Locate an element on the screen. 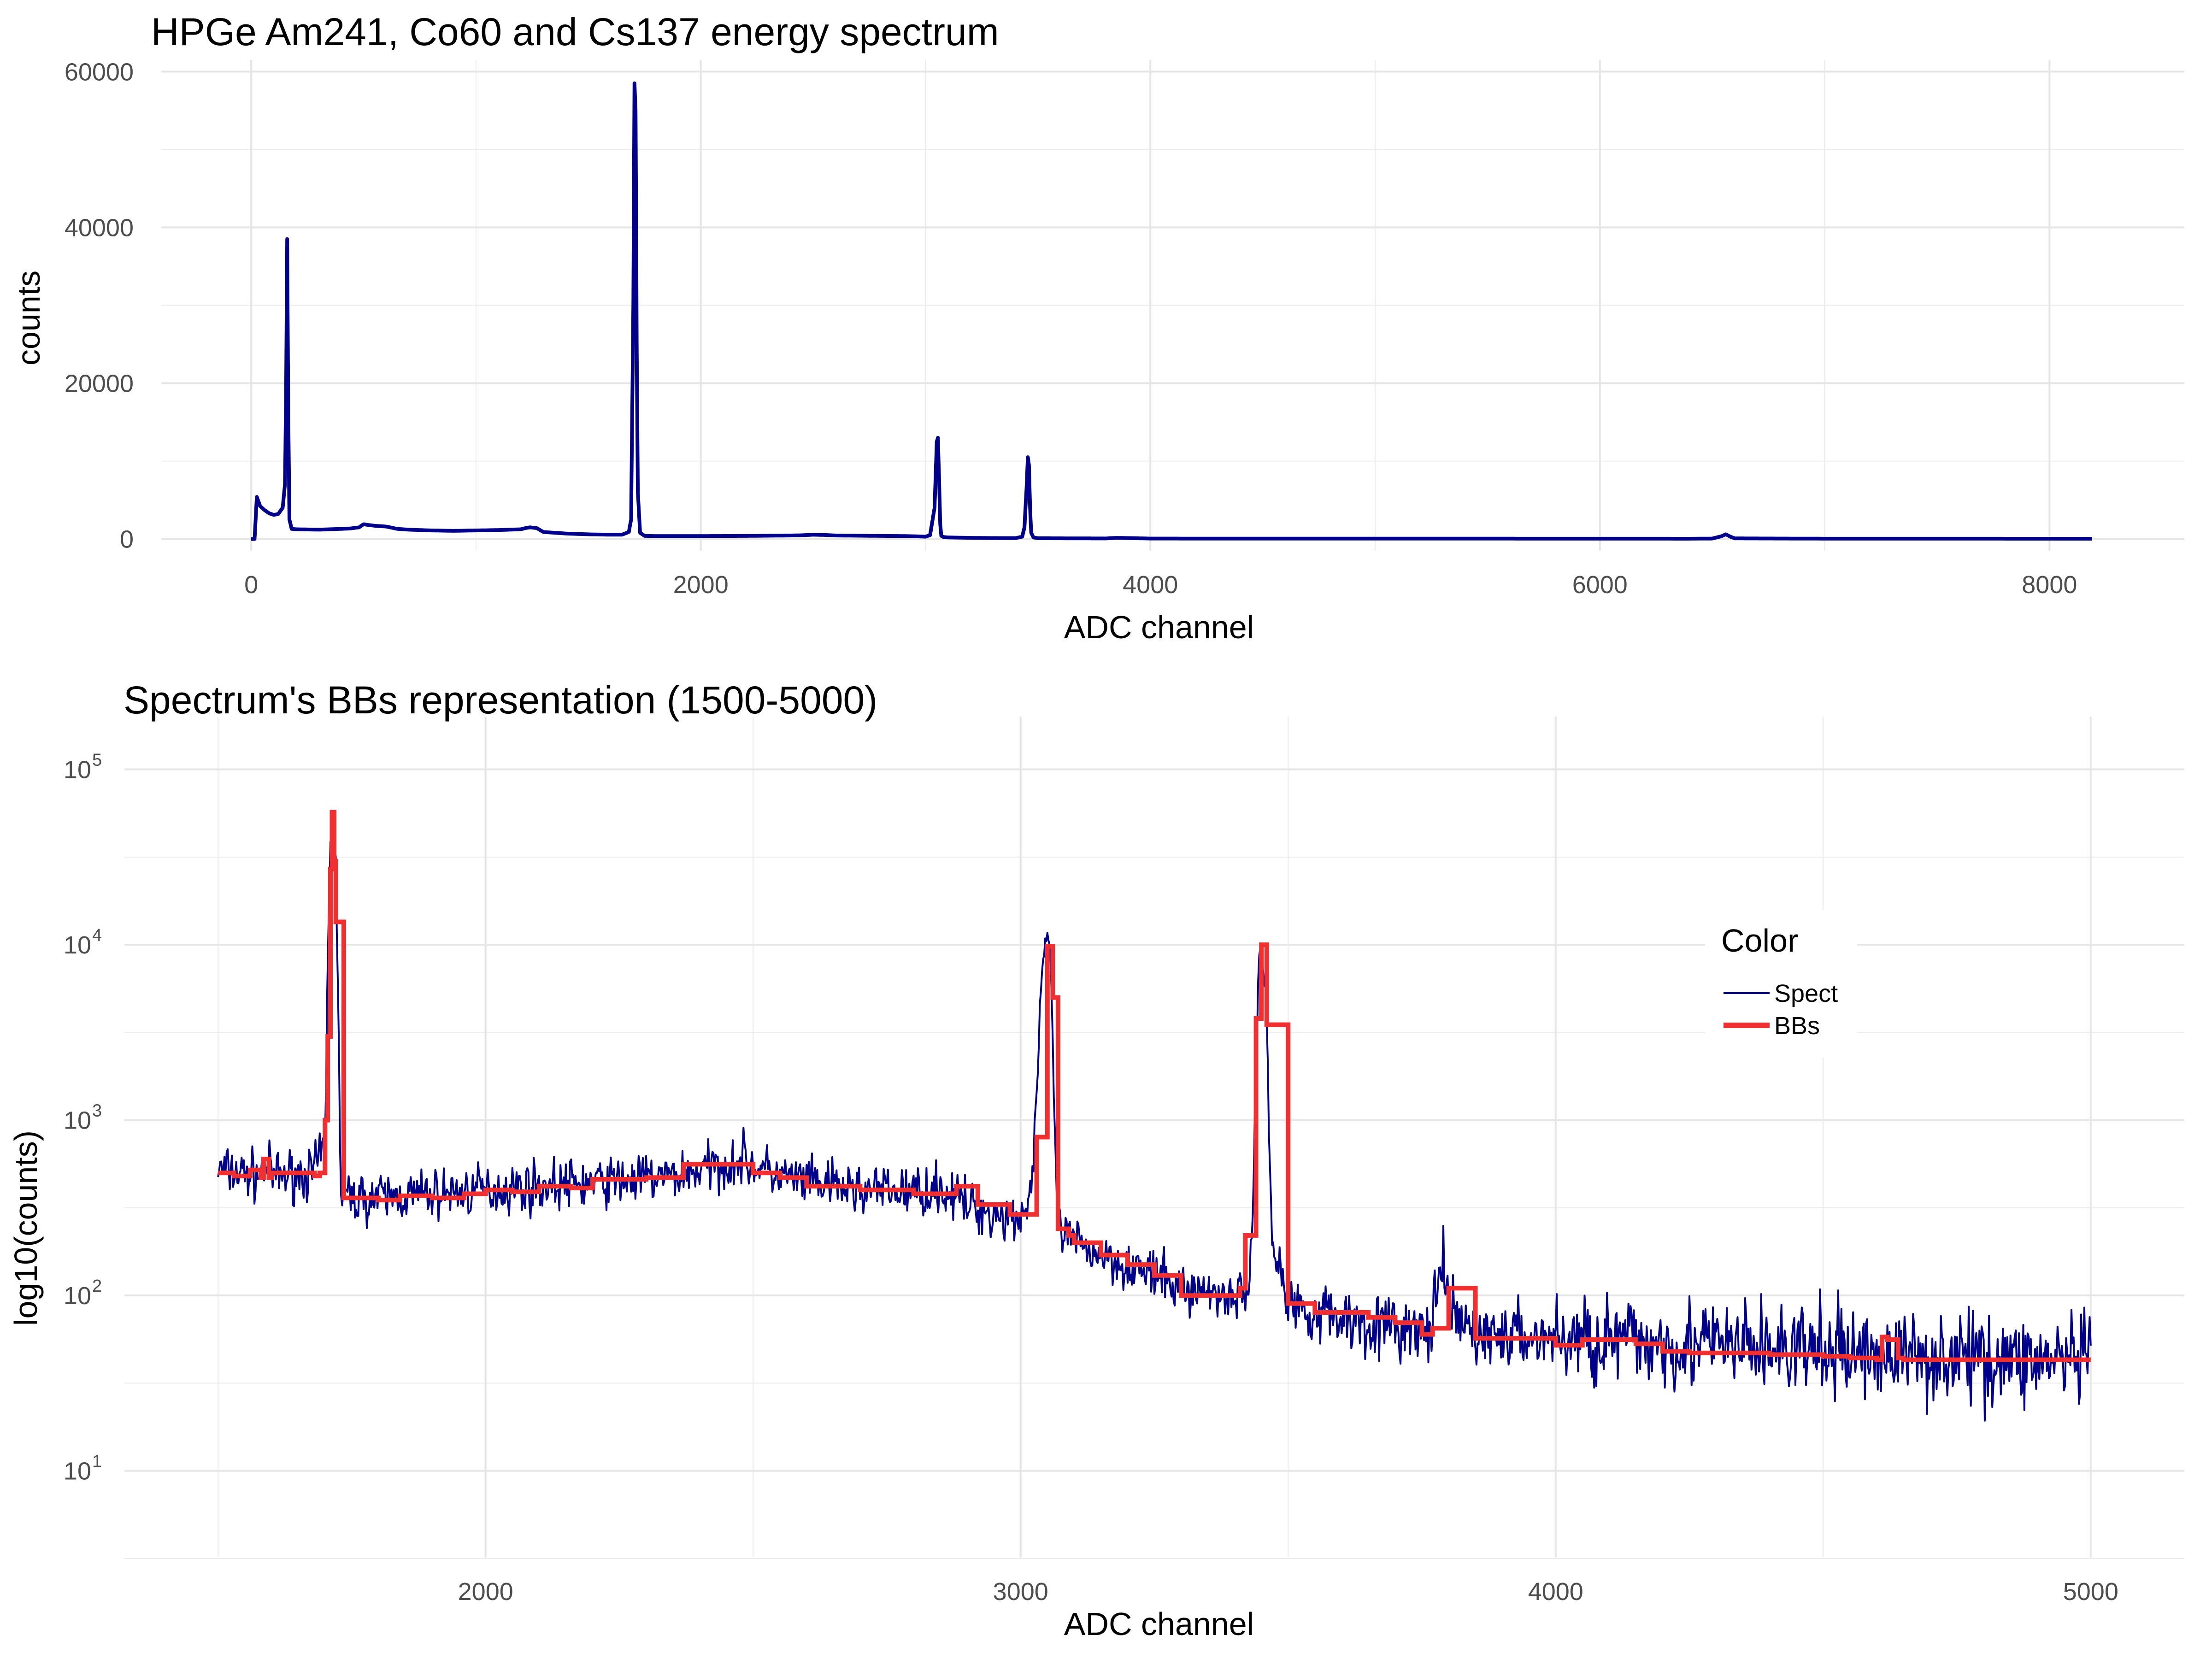 This screenshot has height=1659, width=2212. top-x-tick-label: 8000 is located at coordinates (2049, 585).